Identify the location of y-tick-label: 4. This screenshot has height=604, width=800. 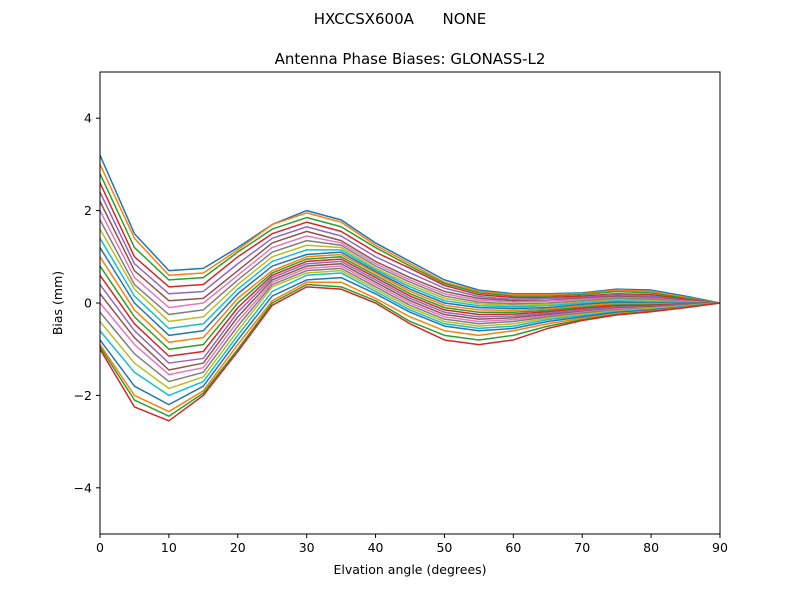
(88, 118).